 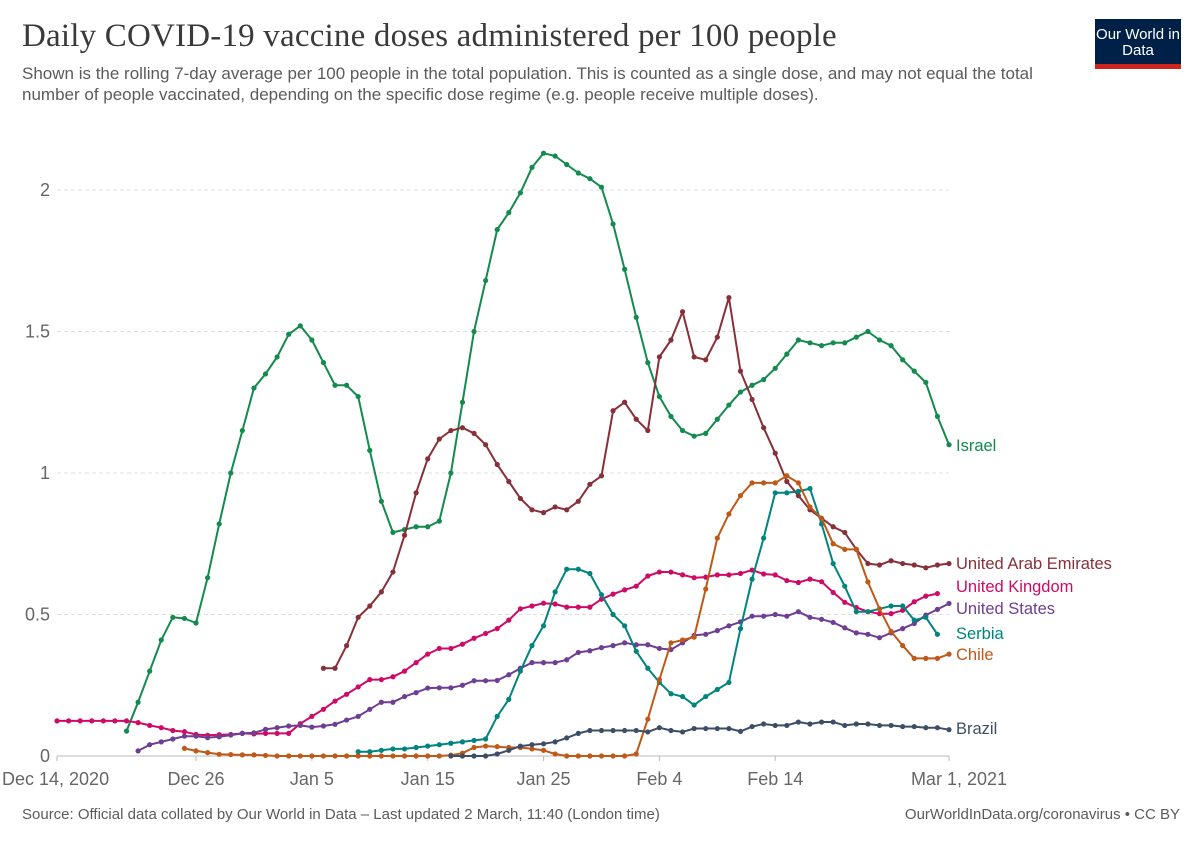 What do you see at coordinates (45, 473) in the screenshot?
I see `y-tick-label: 1` at bounding box center [45, 473].